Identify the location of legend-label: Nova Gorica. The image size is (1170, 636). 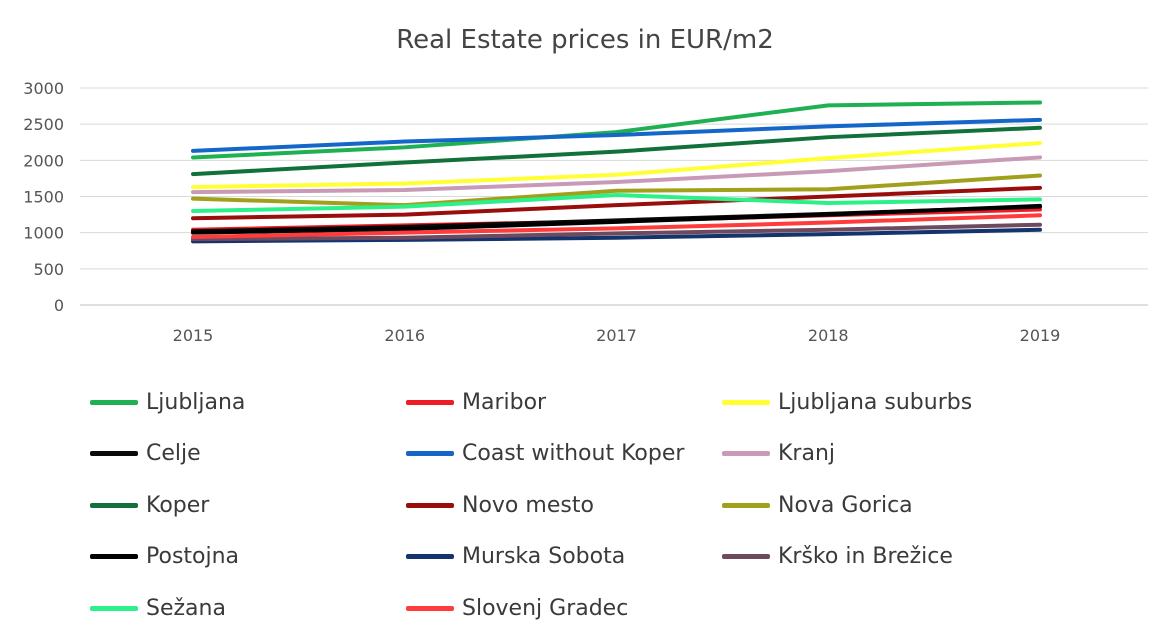
(845, 505).